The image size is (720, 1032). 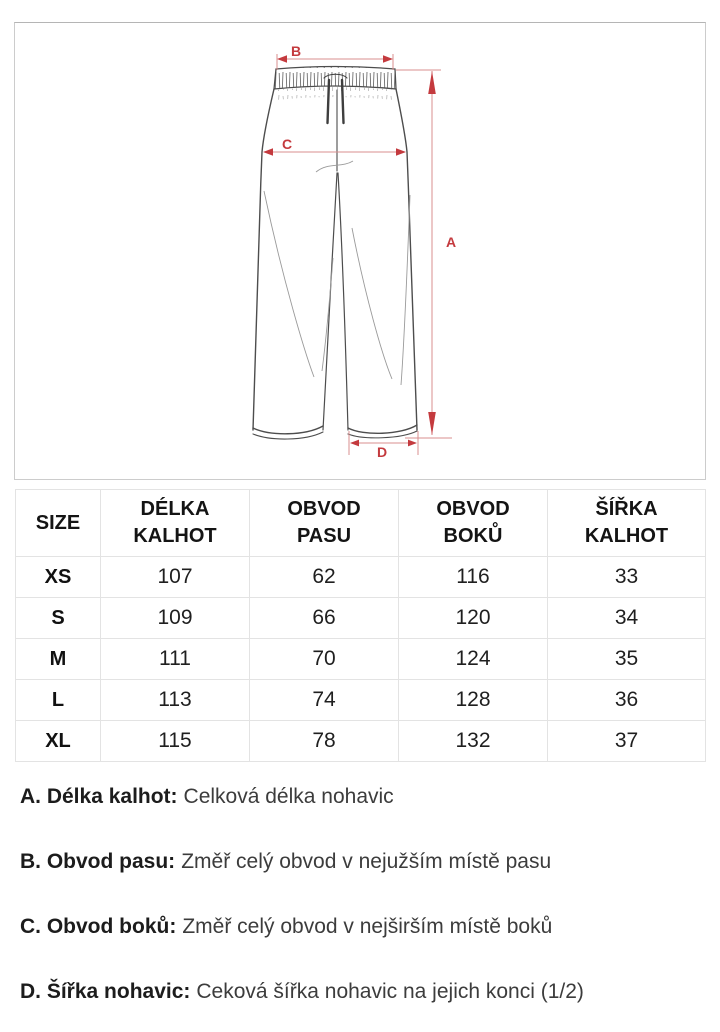 I want to click on dimension-lines, so click(x=358, y=254).